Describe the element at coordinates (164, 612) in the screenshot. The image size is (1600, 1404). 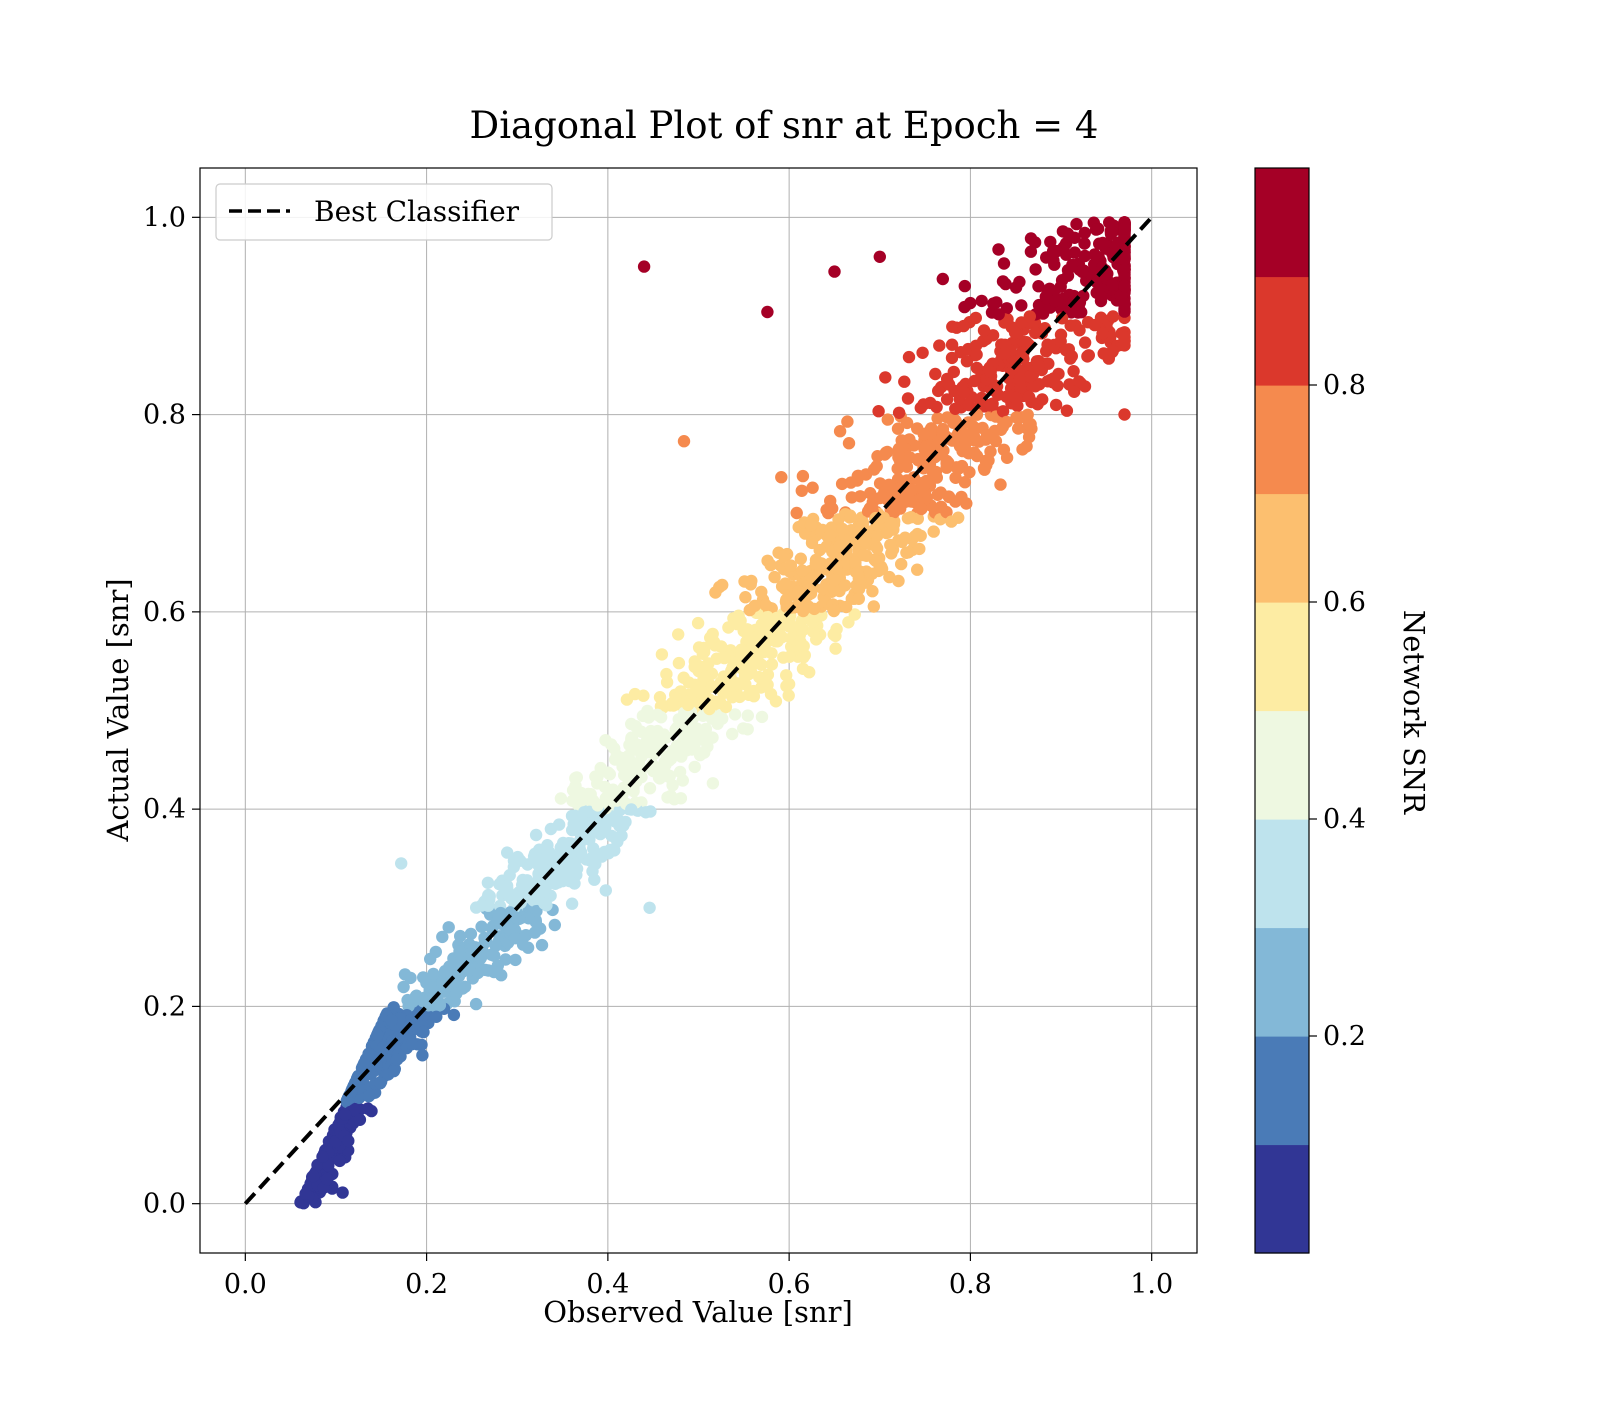
I see `y-tick-label: 0.6` at that location.